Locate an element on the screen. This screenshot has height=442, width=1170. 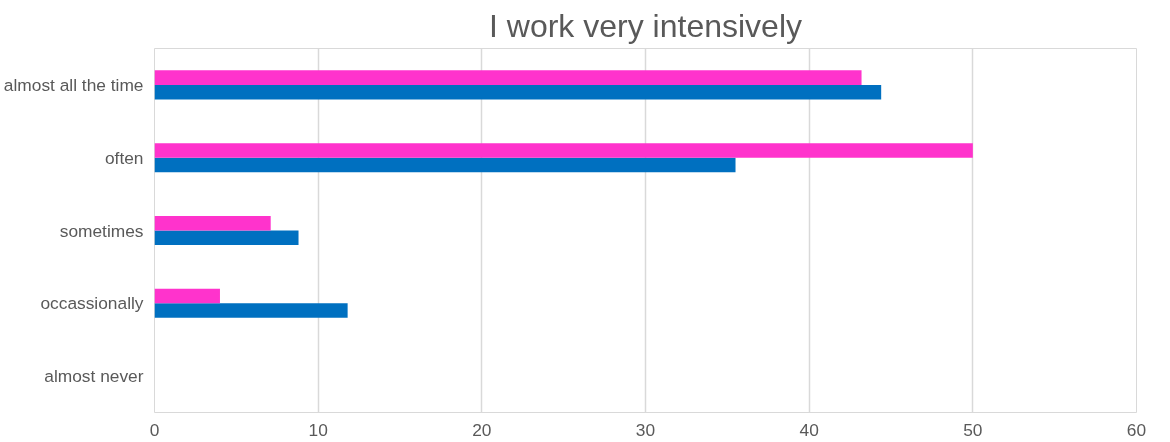
y-tick-label: often is located at coordinates (124, 157).